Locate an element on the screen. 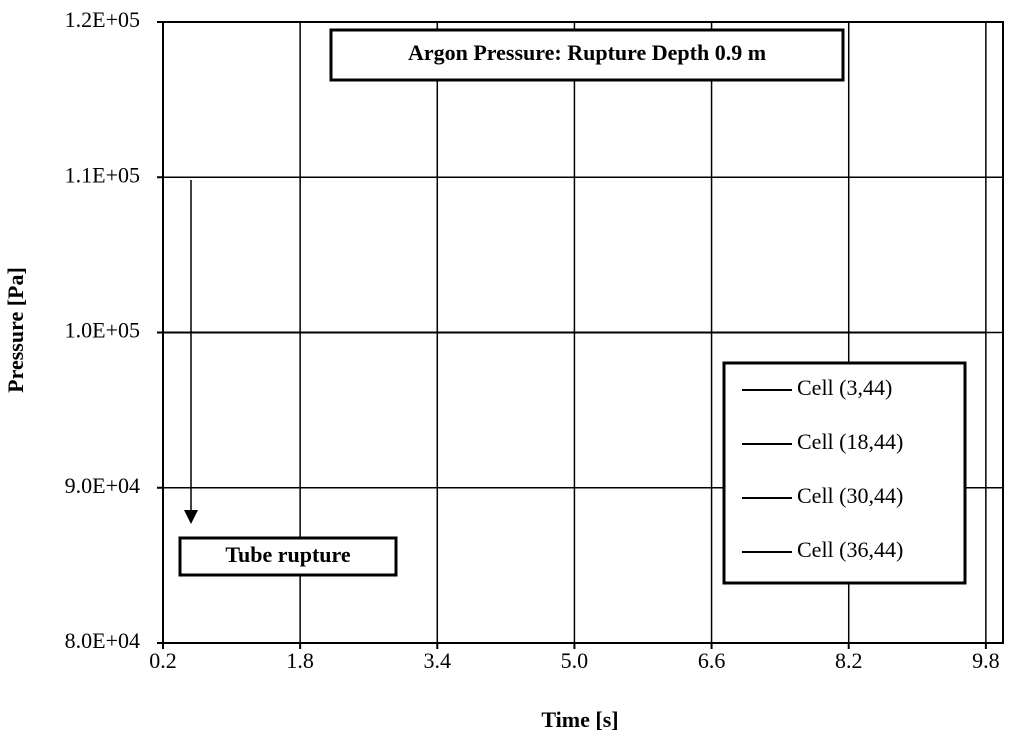 This screenshot has height=744, width=1009. y-tick-label: 8.0E+04 is located at coordinates (102, 640).